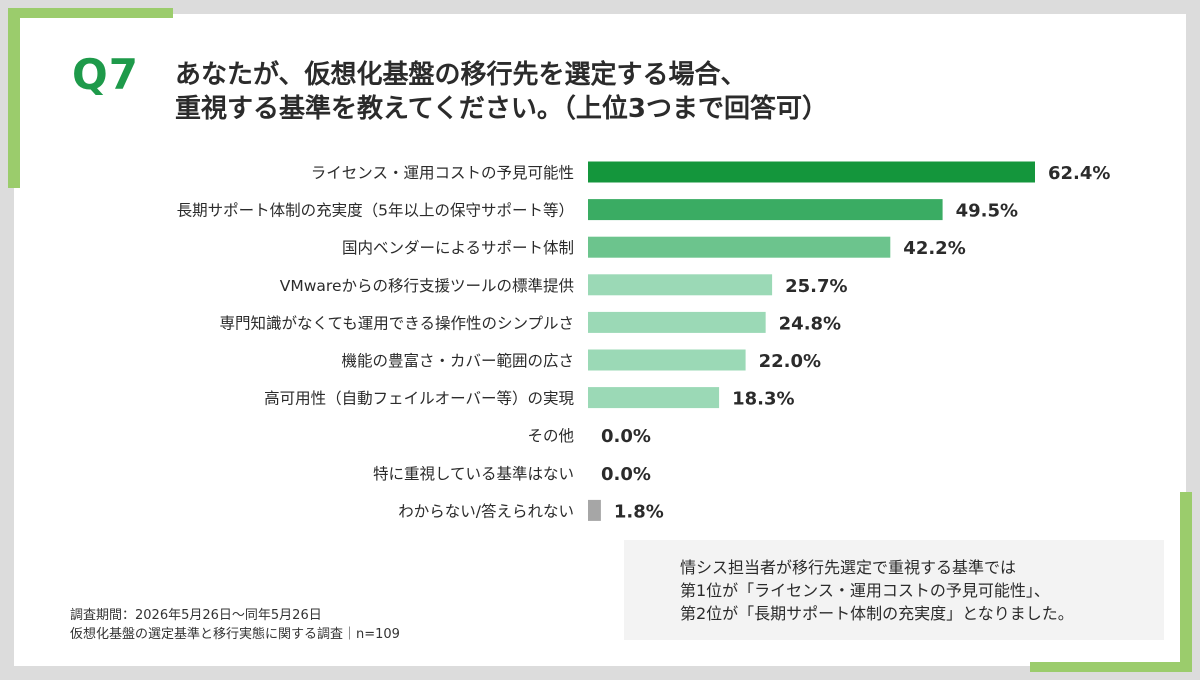 The height and width of the screenshot is (680, 1200). I want to click on category-label: 特に重視している基準はない, so click(473, 474).